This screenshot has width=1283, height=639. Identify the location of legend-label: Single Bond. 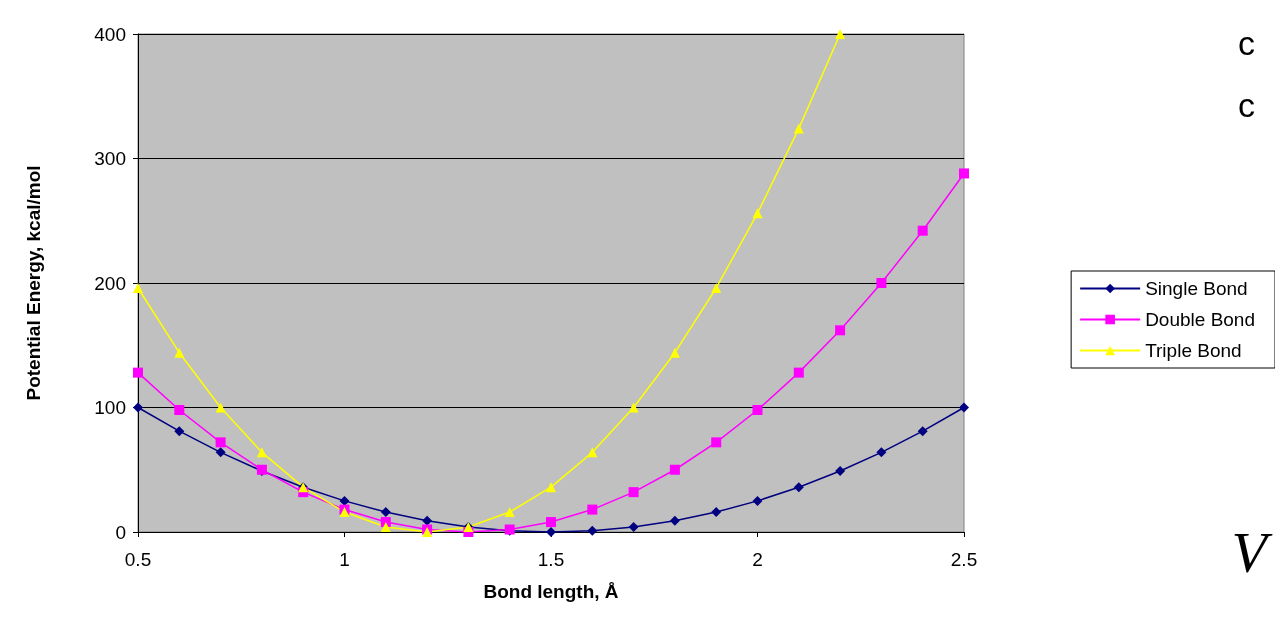
(1196, 288).